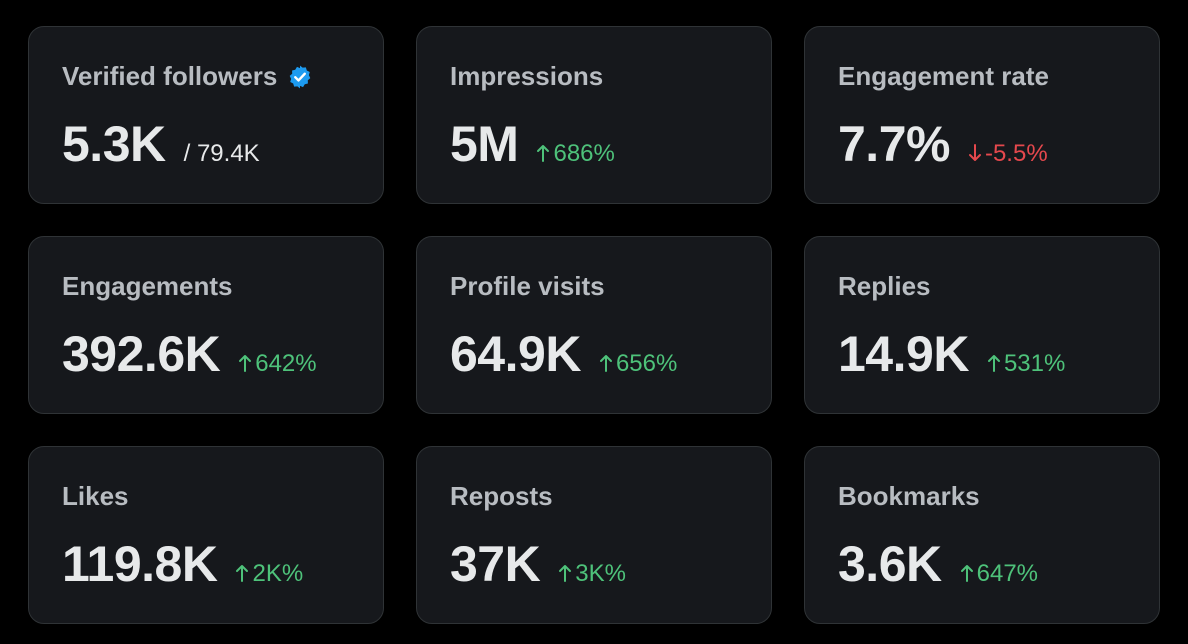 This screenshot has width=1188, height=644. I want to click on value-row: 7.7% -5.5%, so click(943, 144).